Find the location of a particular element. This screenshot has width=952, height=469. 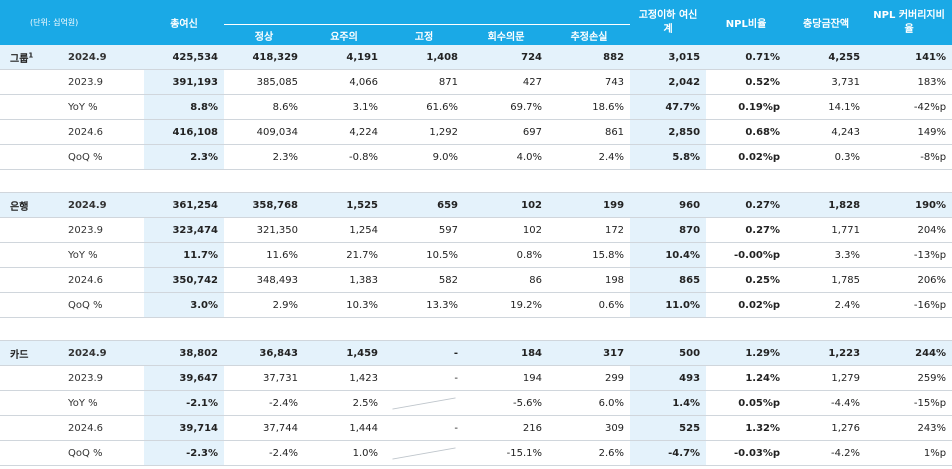

table-cell: 39,714 is located at coordinates (184, 428).